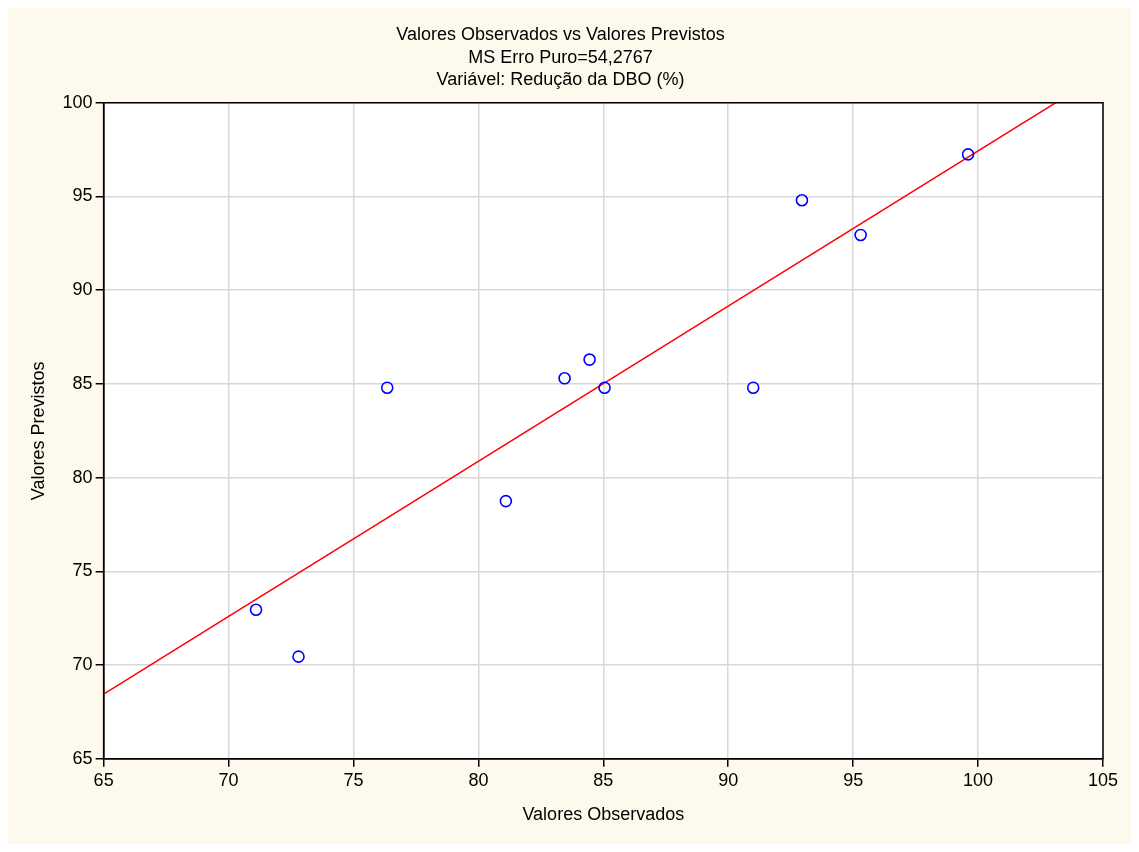  Describe the element at coordinates (978, 779) in the screenshot. I see `x-tick-label: 100` at that location.